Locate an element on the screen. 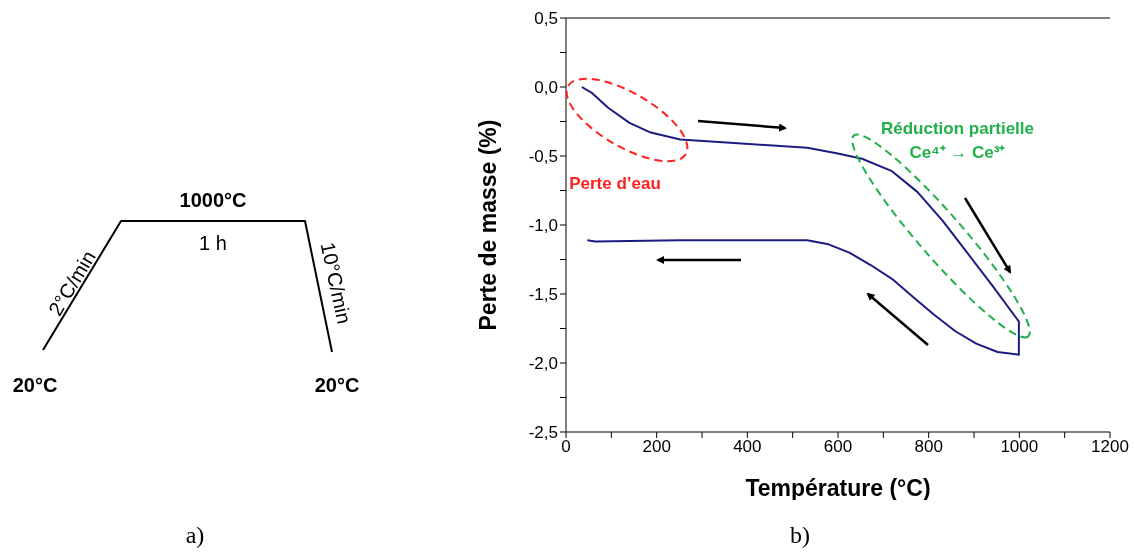 The image size is (1134, 555). y-tick-label: -1,0 is located at coordinates (543, 226).